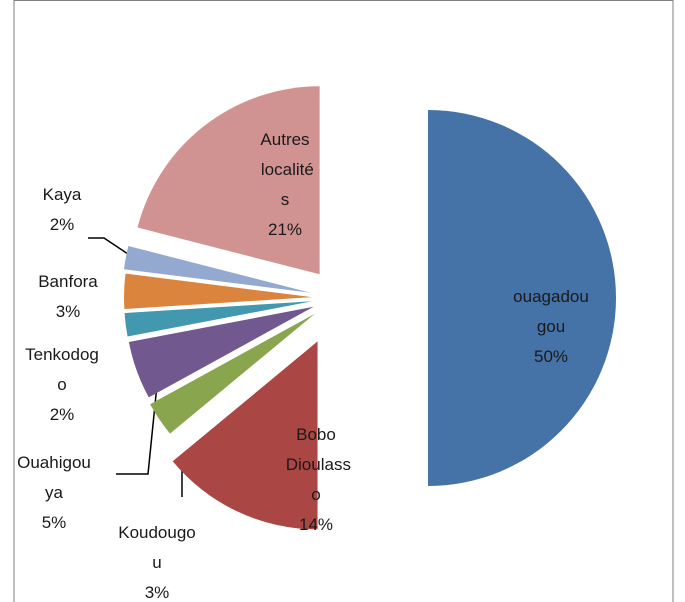 Image resolution: width=685 pixels, height=602 pixels. I want to click on value-label: 21%, so click(285, 229).